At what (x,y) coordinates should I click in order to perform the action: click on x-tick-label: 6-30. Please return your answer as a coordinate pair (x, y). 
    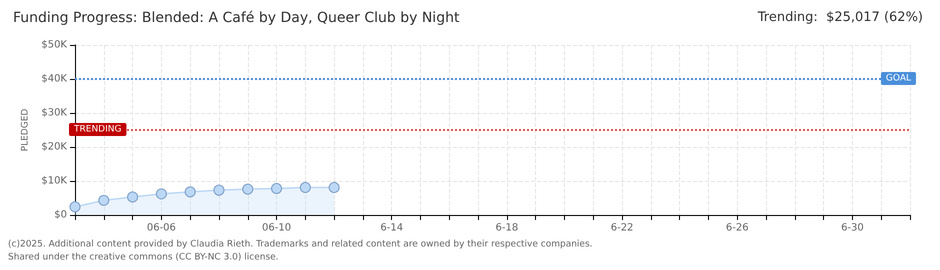
    Looking at the image, I should click on (852, 228).